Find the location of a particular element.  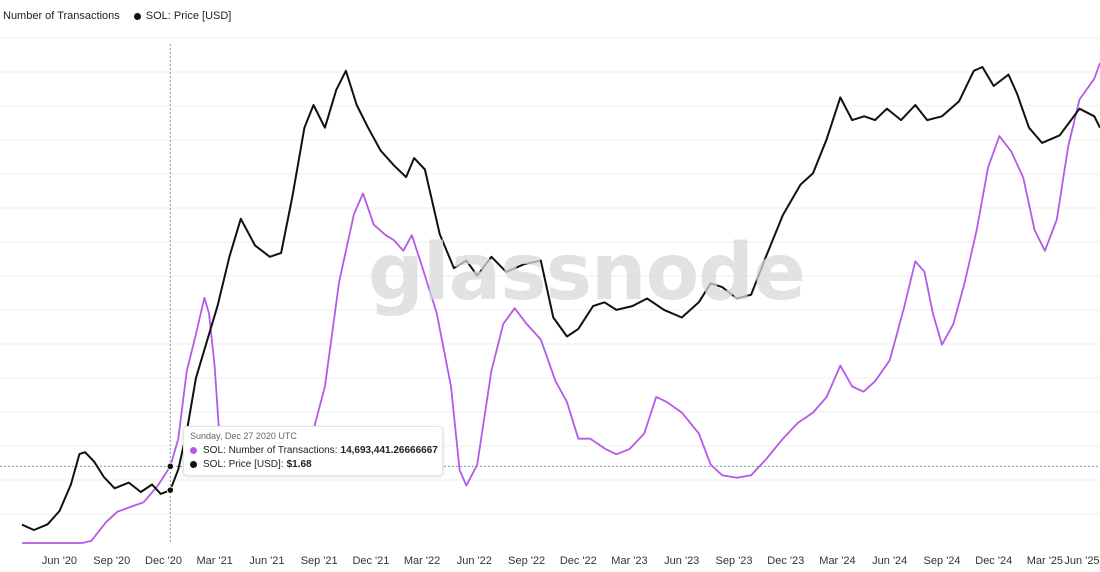

legend-item-transactions: Number of Transactions is located at coordinates (60, 16).